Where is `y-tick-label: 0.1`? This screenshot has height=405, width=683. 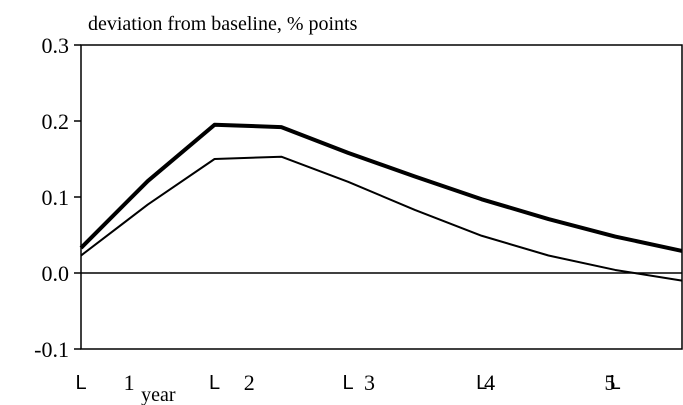
y-tick-label: 0.1 is located at coordinates (56, 197).